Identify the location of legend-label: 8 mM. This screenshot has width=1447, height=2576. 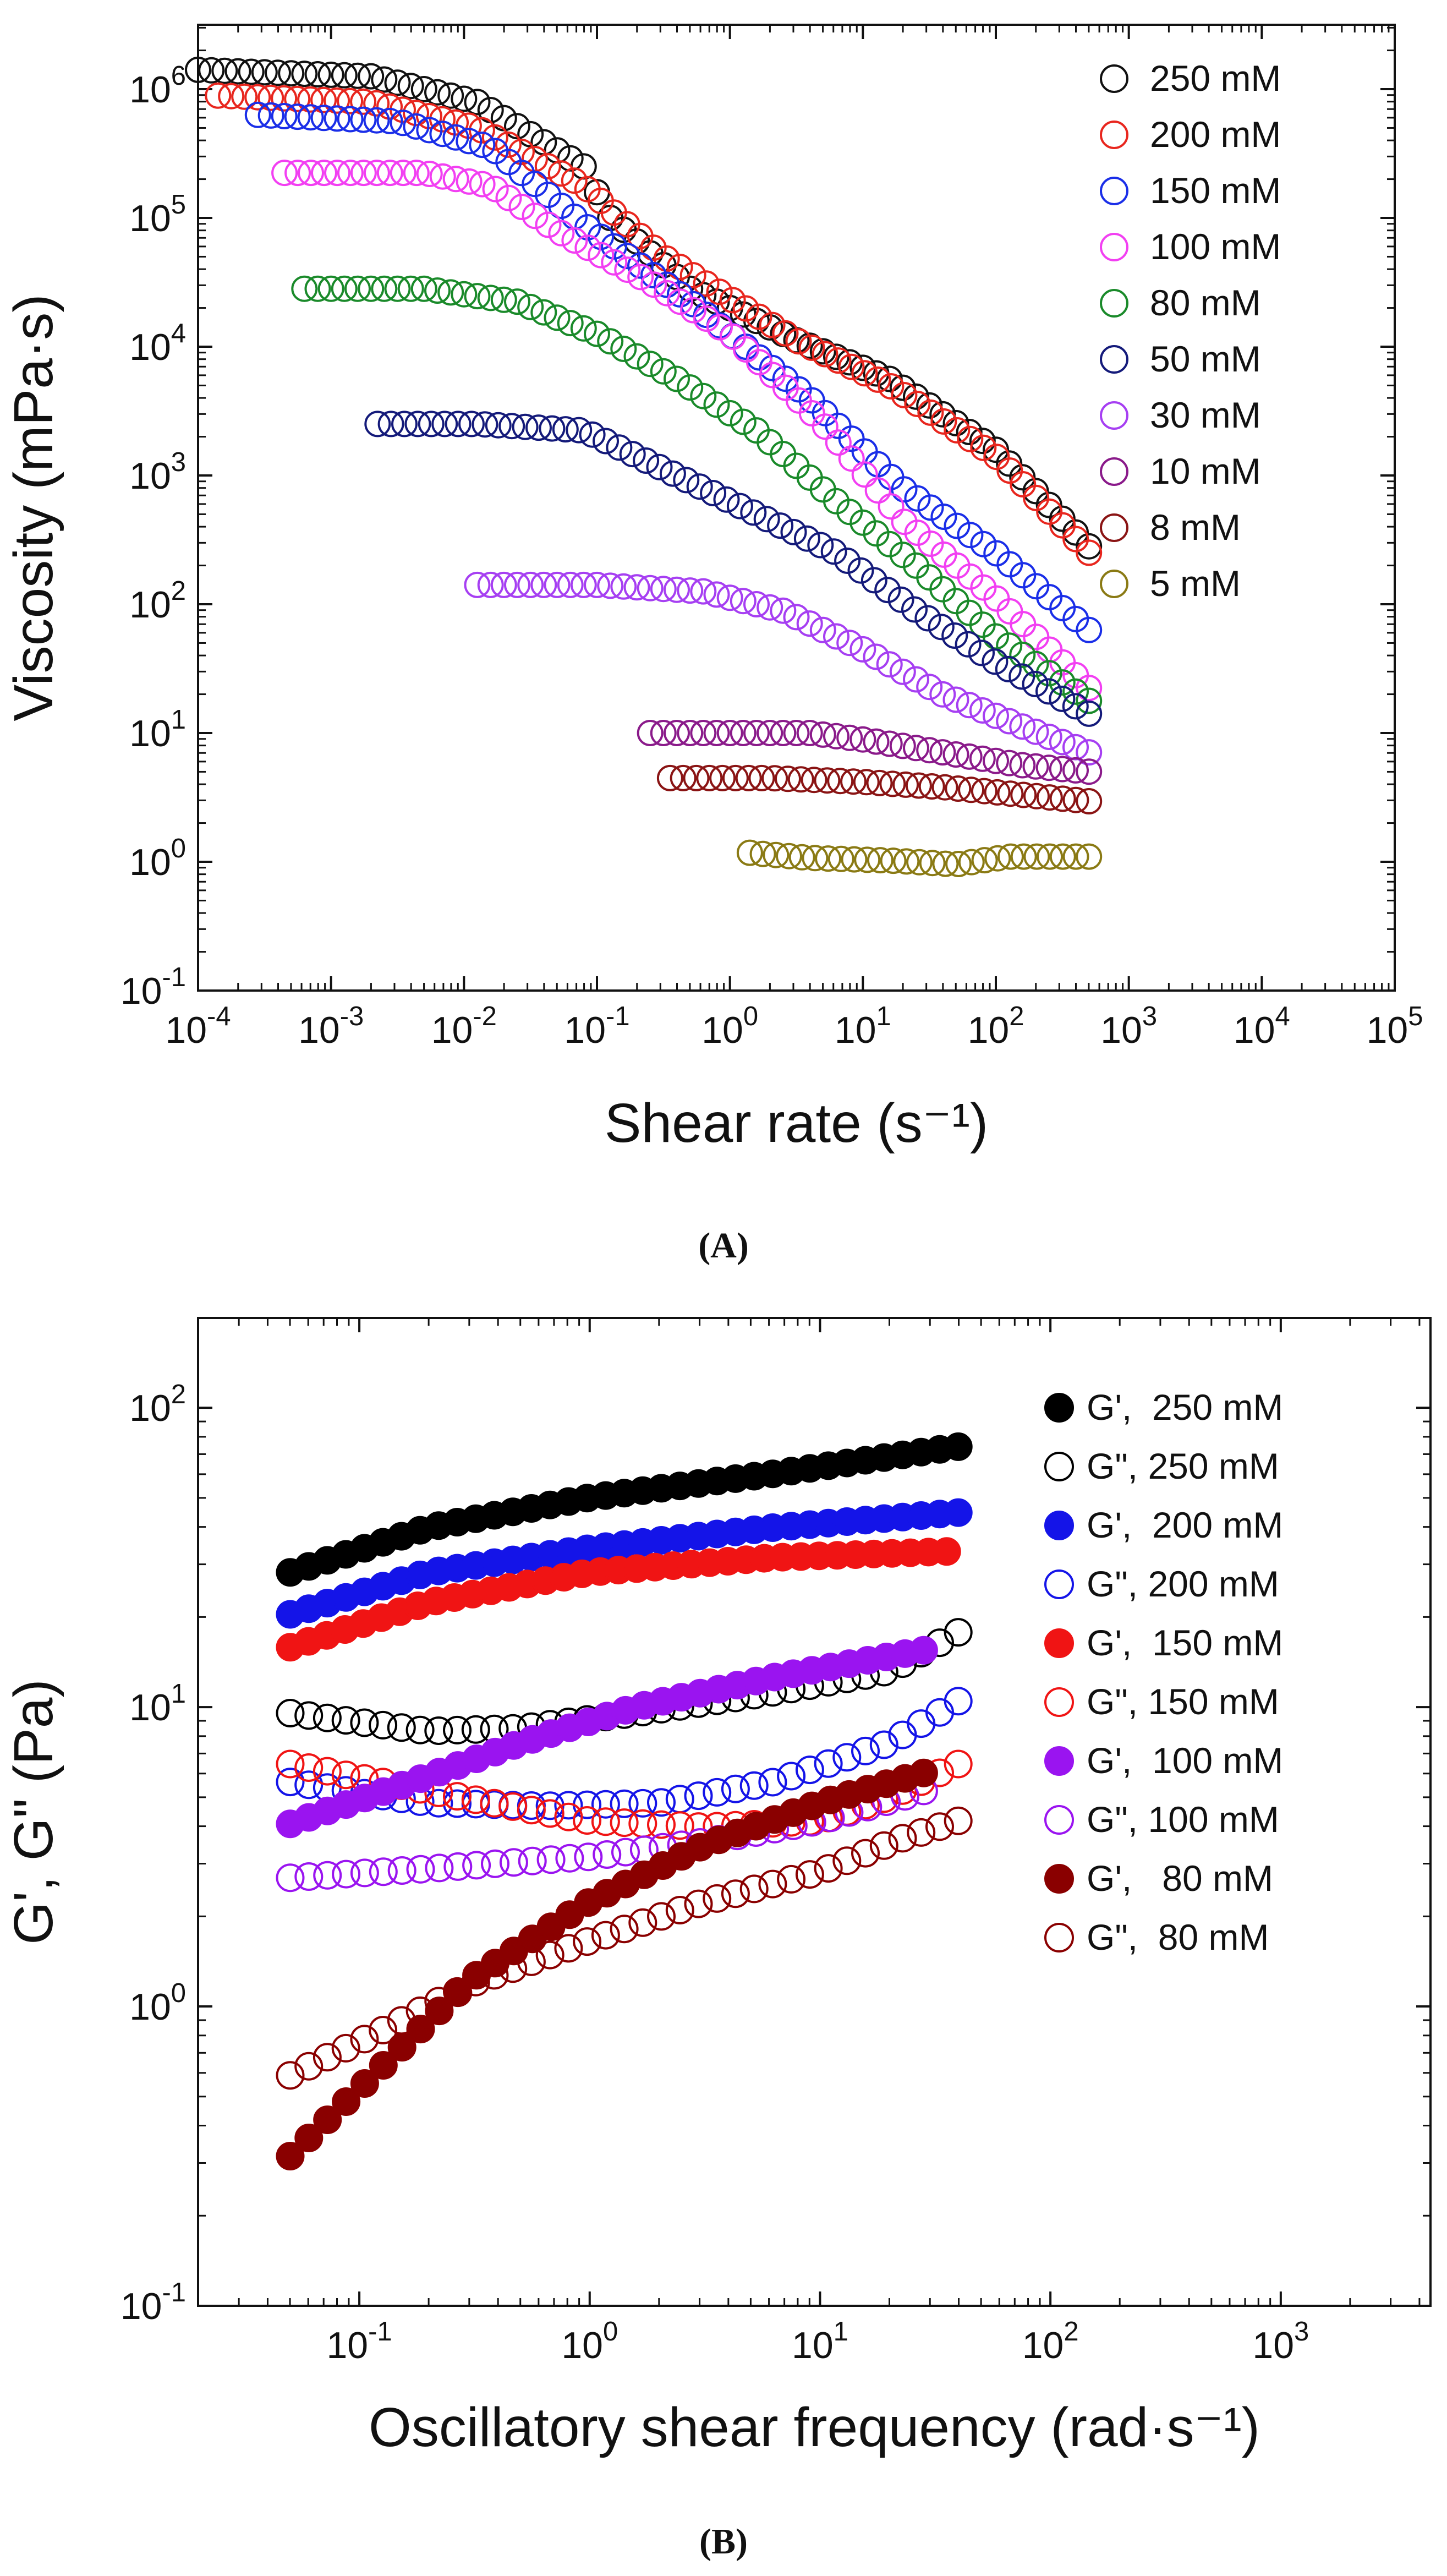
(1195, 527).